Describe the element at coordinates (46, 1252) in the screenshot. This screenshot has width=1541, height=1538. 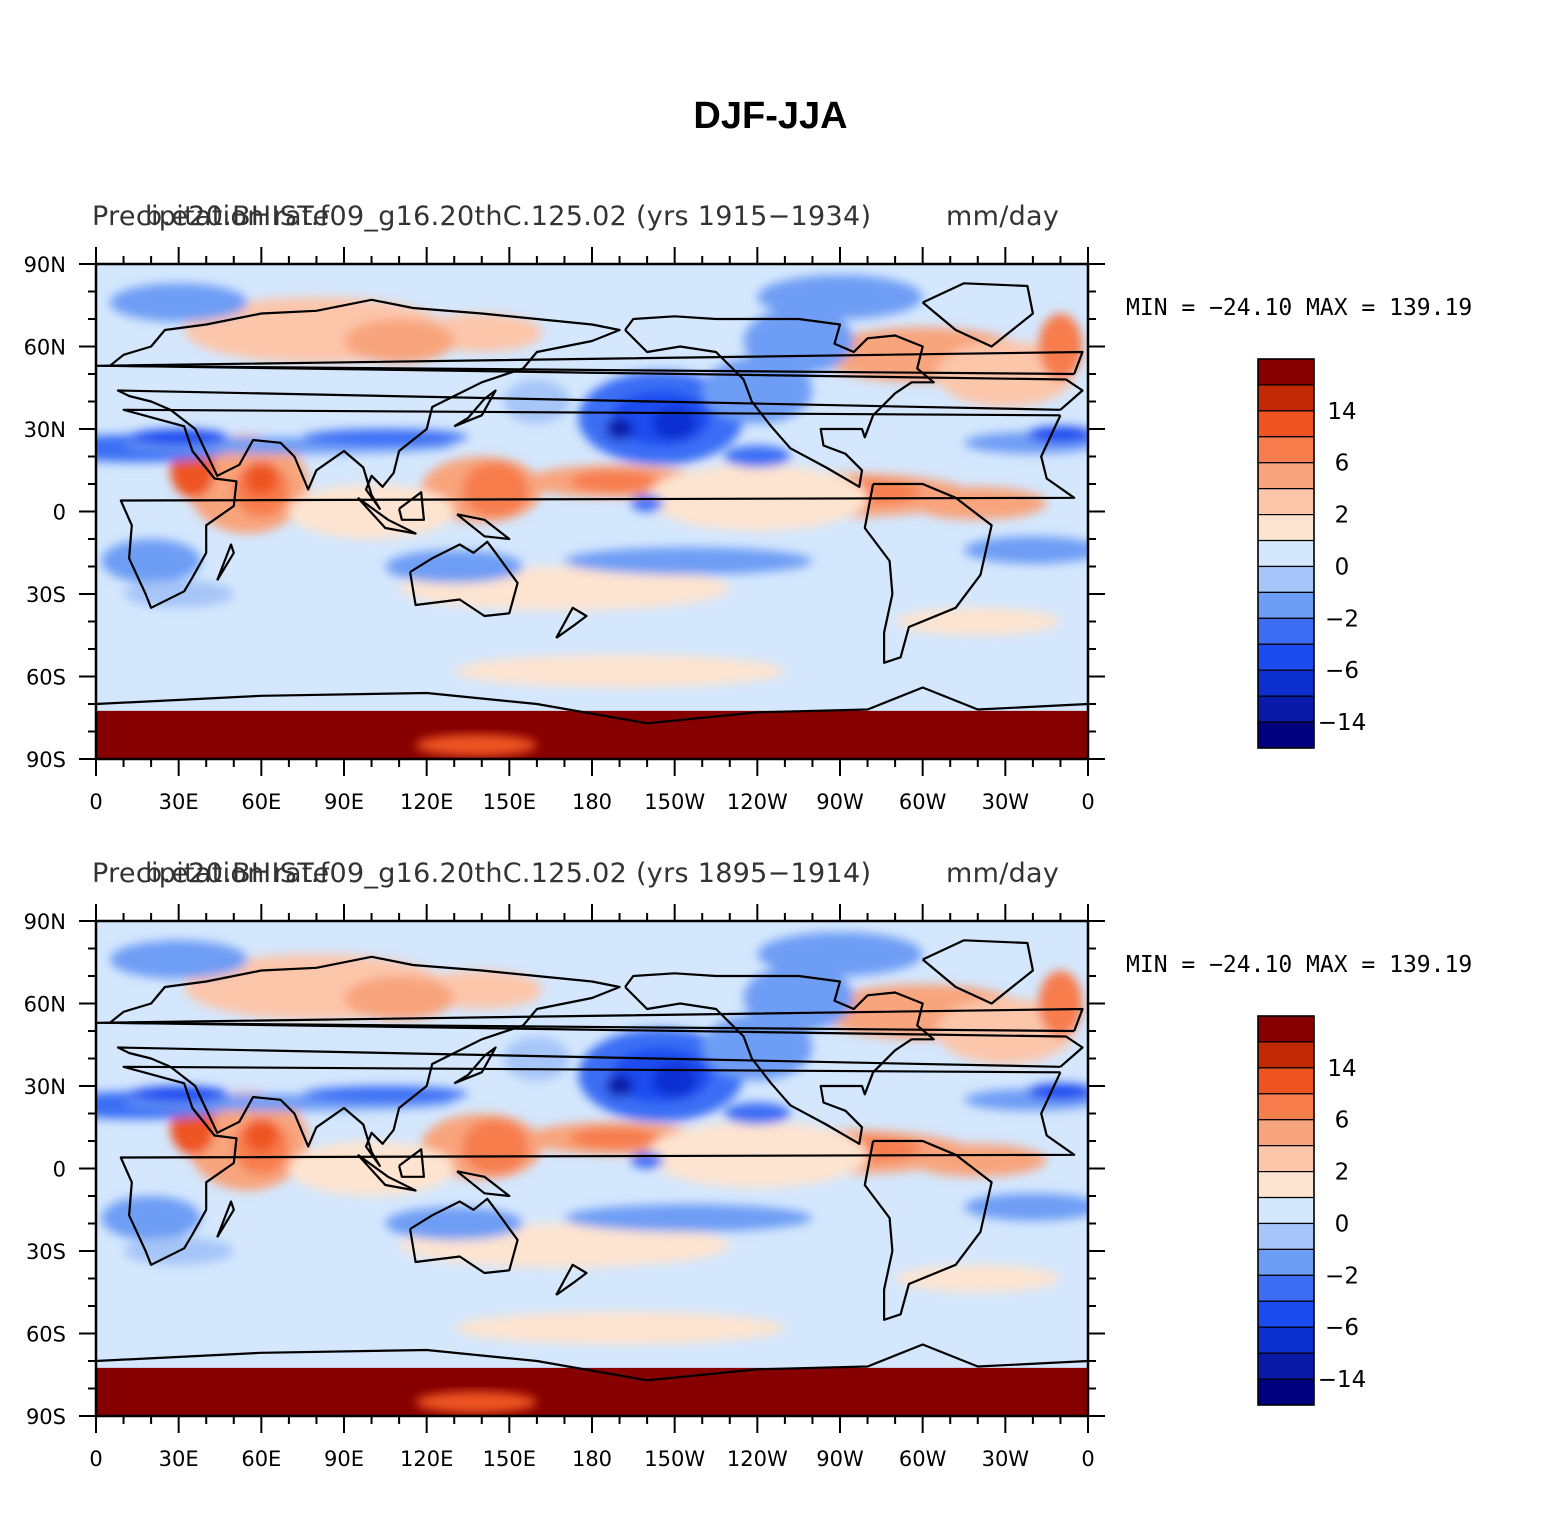
I see `y-tick-label: 30S` at that location.